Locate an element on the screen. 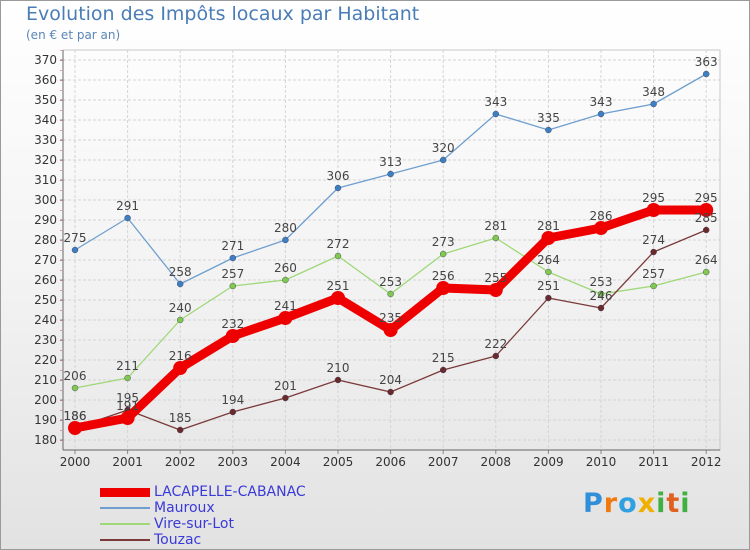  data-label-mauroux: 363 is located at coordinates (706, 62).